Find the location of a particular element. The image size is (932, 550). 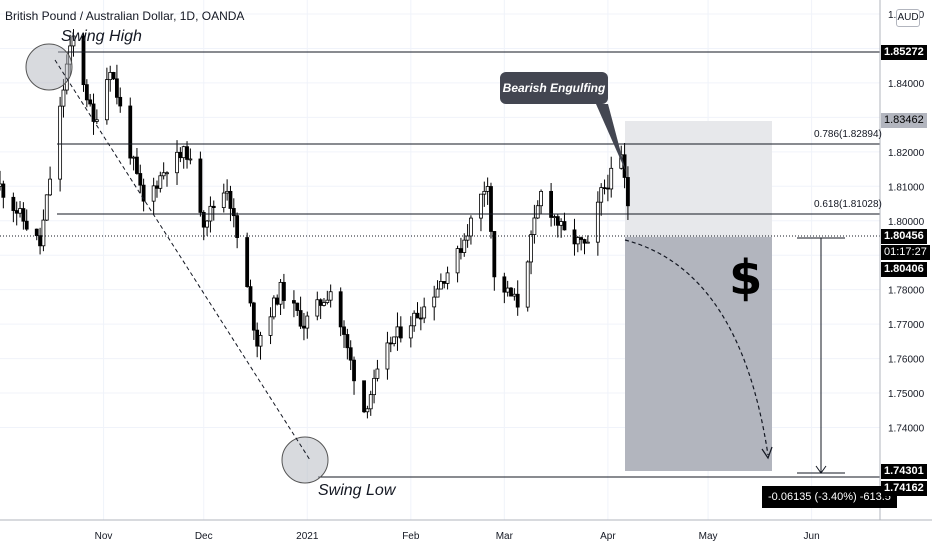

swing-high-price-tag: 1.85272 is located at coordinates (904, 52).